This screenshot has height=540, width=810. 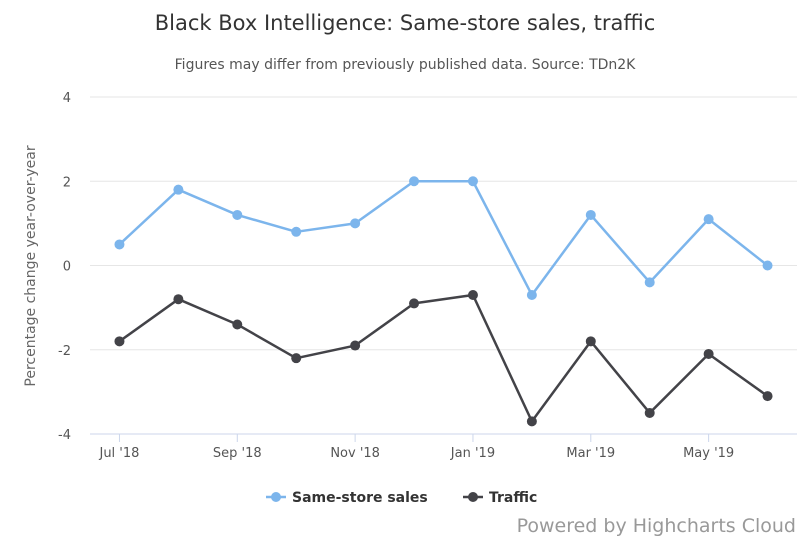 What do you see at coordinates (590, 453) in the screenshot?
I see `x-tick-label: Mar '19` at bounding box center [590, 453].